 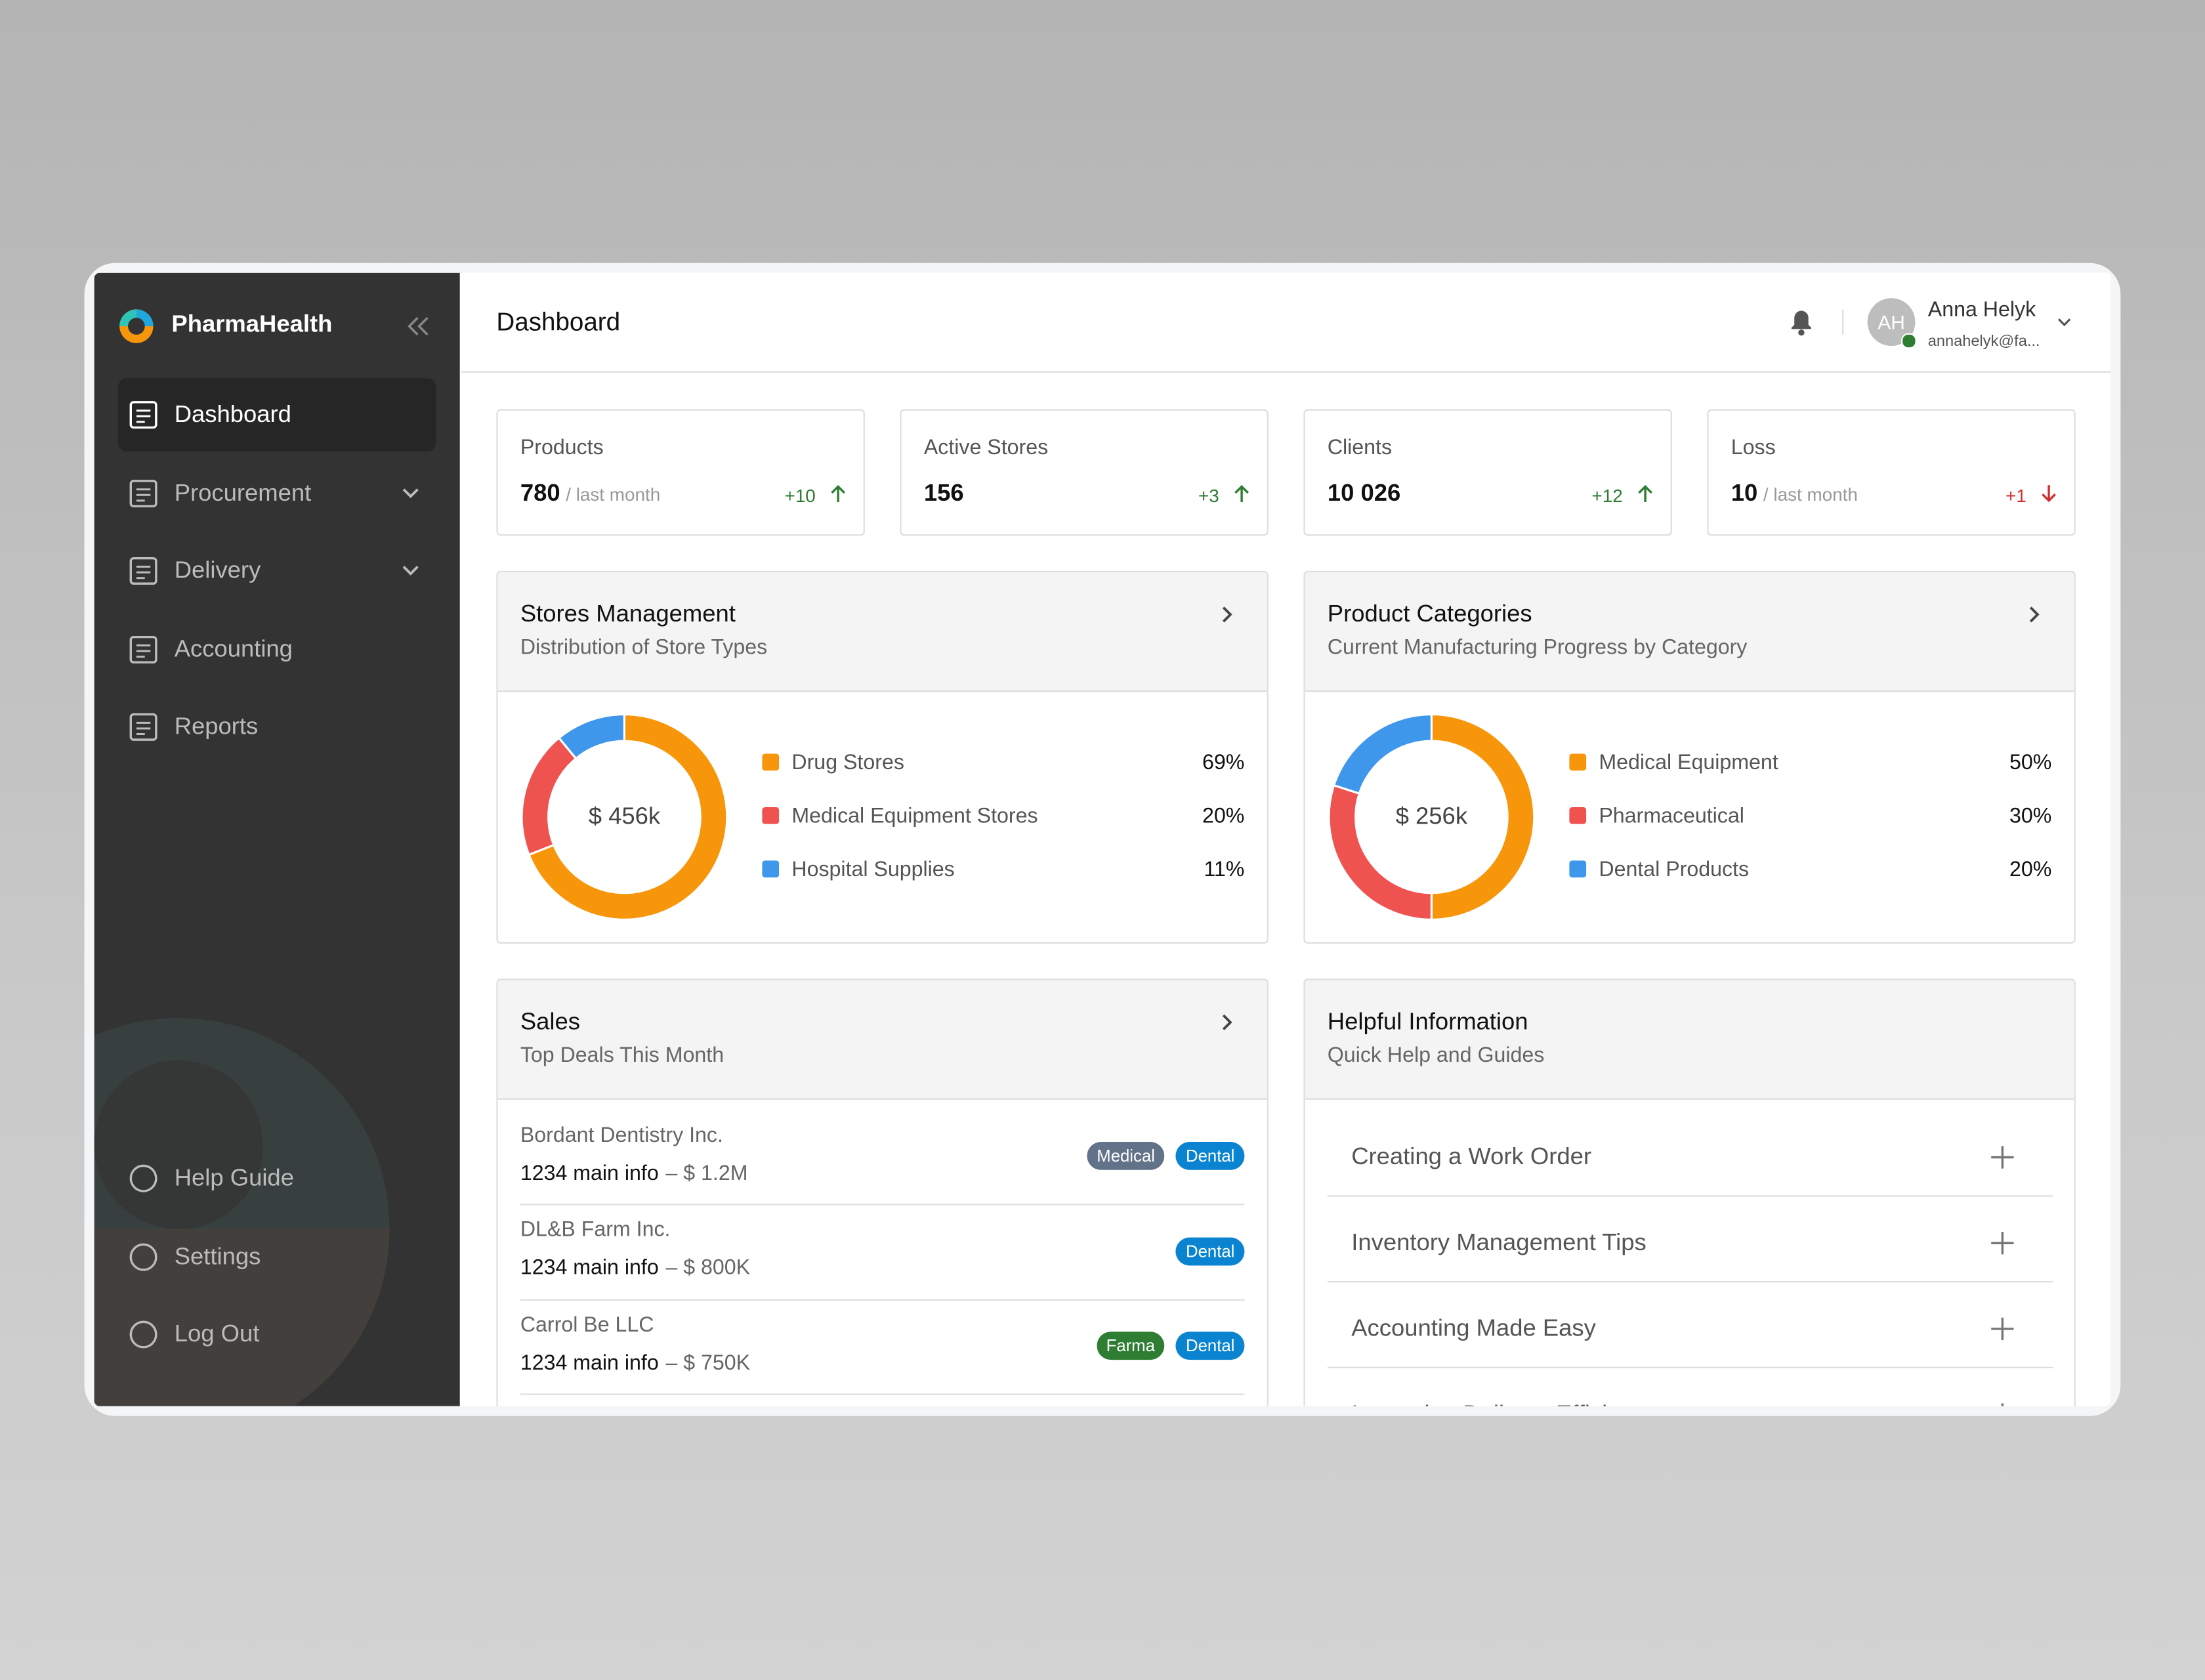 I want to click on stat-value: 780, so click(x=540, y=493).